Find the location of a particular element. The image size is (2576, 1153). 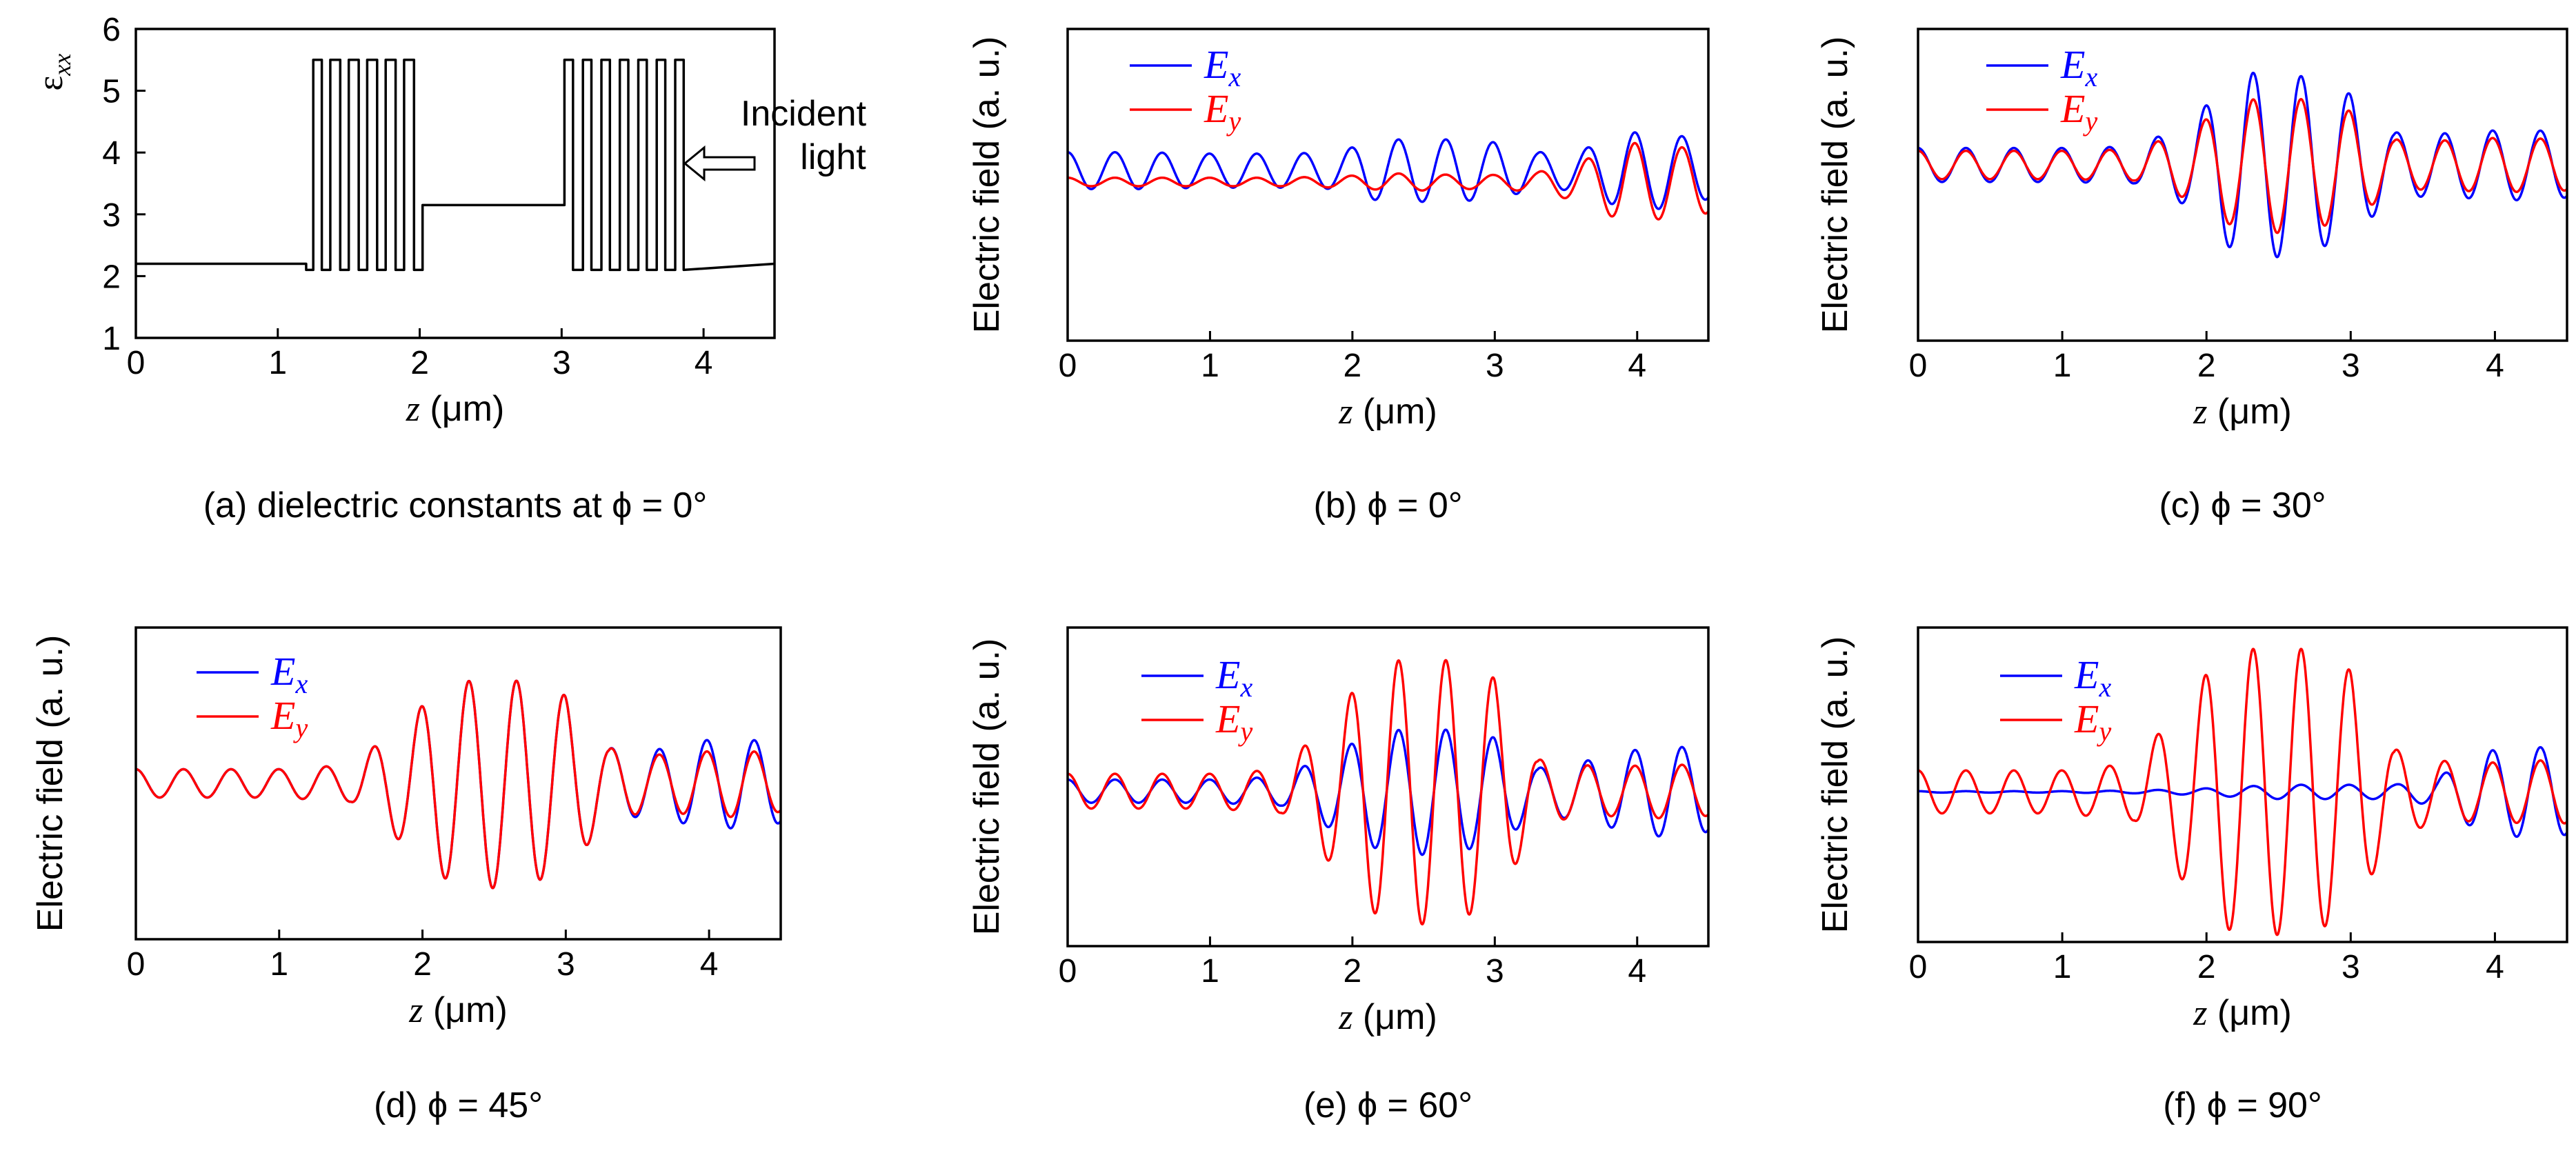

annotation-text-line1: Incident is located at coordinates (804, 114).